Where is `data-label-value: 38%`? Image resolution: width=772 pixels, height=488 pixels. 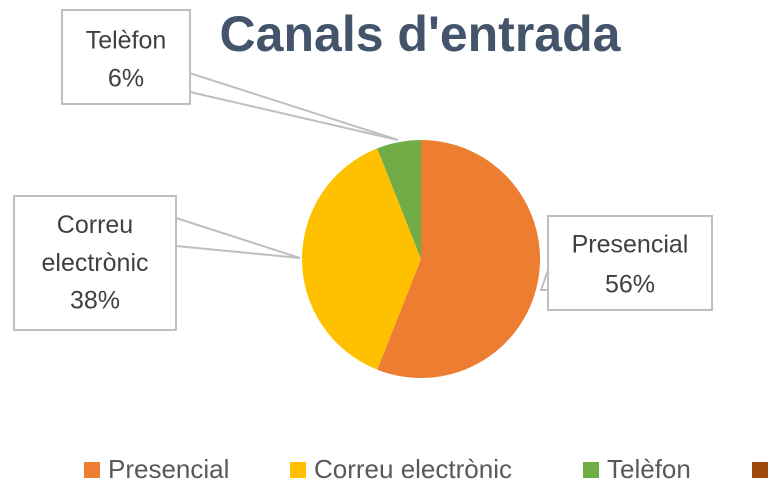 data-label-value: 38% is located at coordinates (95, 301).